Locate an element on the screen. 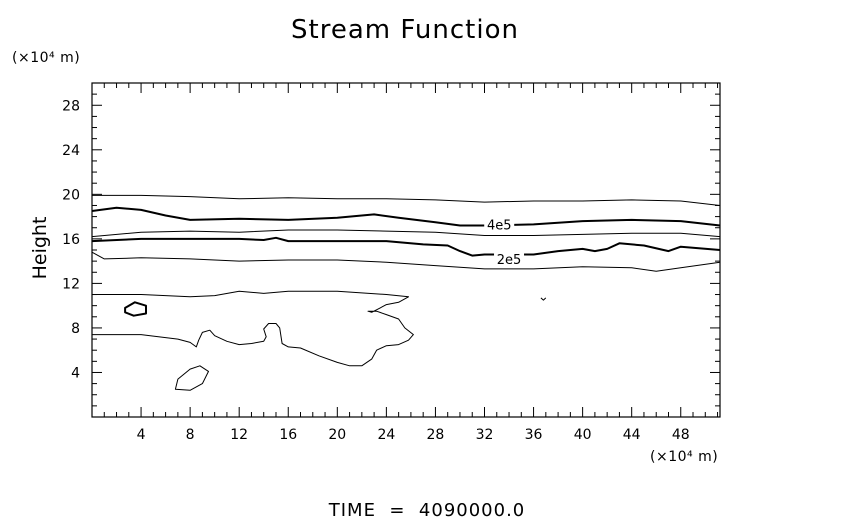 The image size is (854, 519). contour-label: 2e5 is located at coordinates (509, 260).